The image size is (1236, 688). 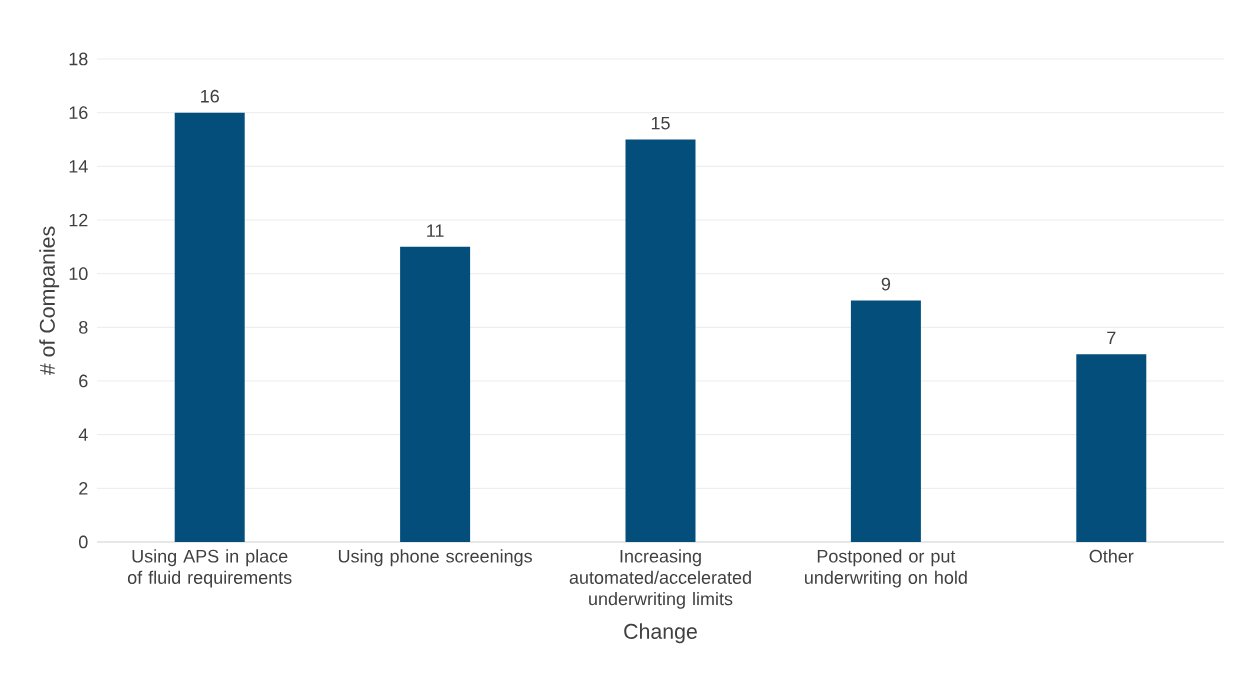 I want to click on y-tick-label: 10, so click(x=78, y=274).